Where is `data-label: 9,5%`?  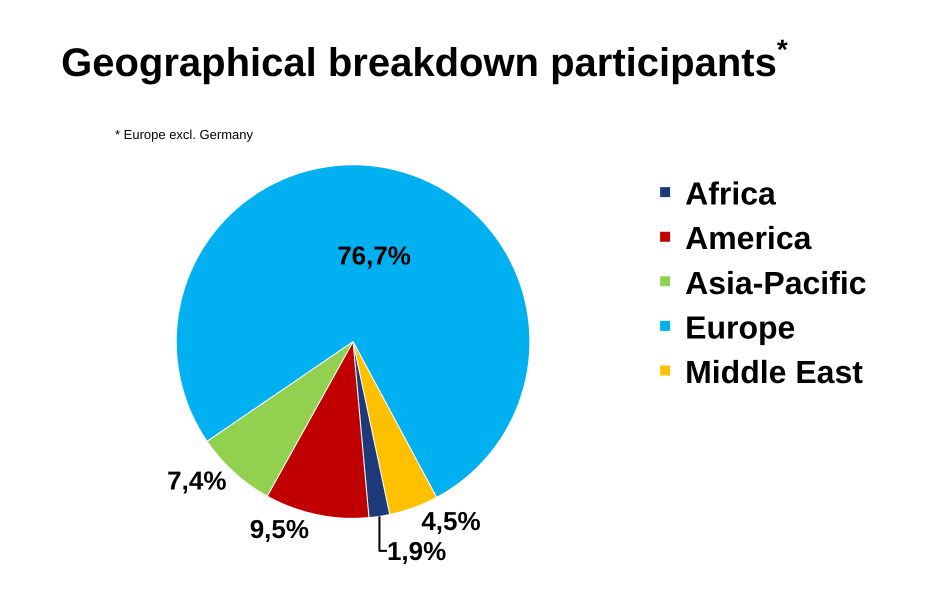
data-label: 9,5% is located at coordinates (279, 529).